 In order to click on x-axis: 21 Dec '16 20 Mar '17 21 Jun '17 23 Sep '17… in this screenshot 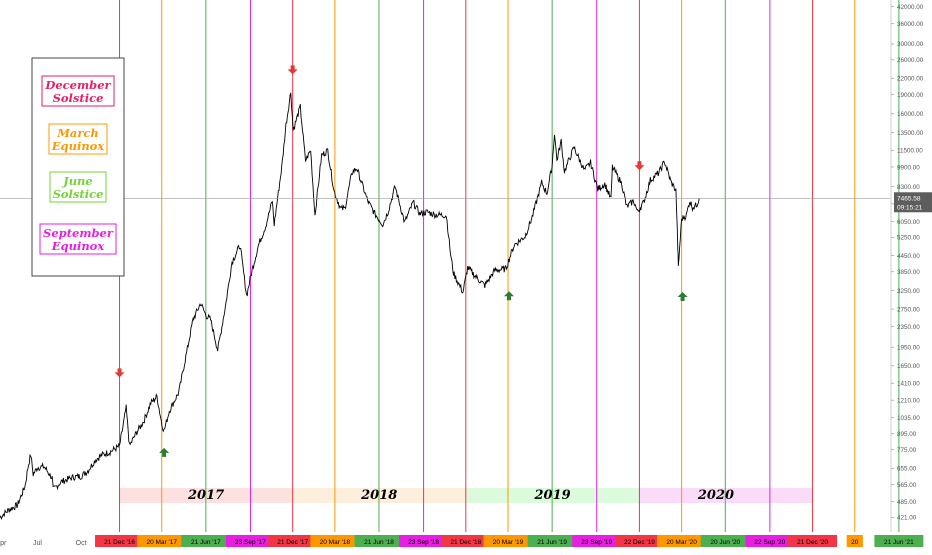, I will do `click(462, 541)`.